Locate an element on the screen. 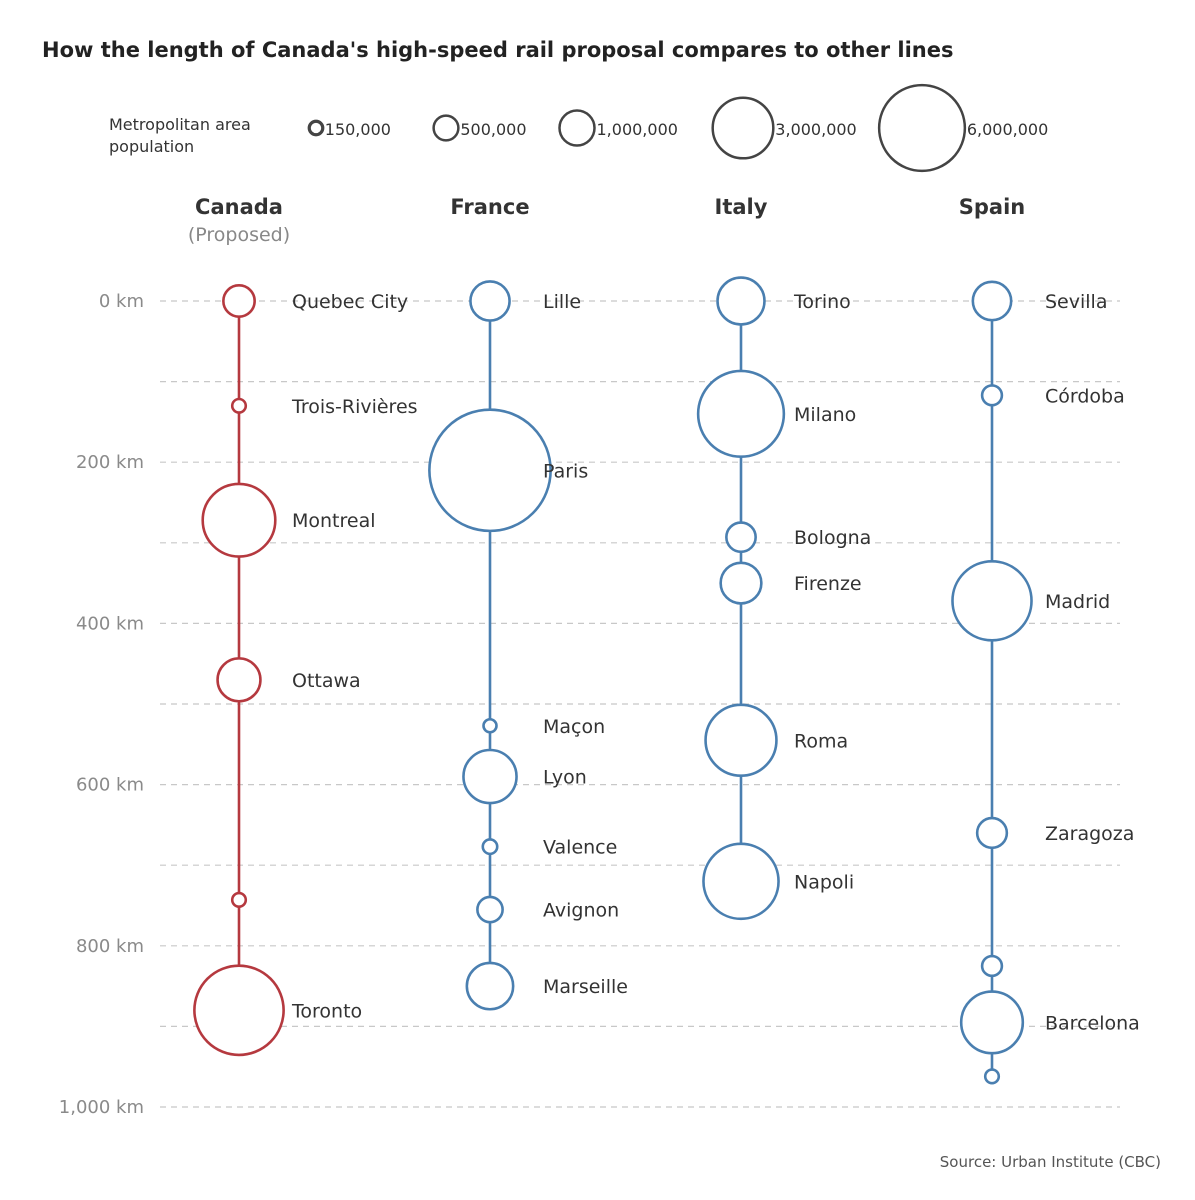 The height and width of the screenshot is (1200, 1195). city-label: Barcelona is located at coordinates (1092, 1023).